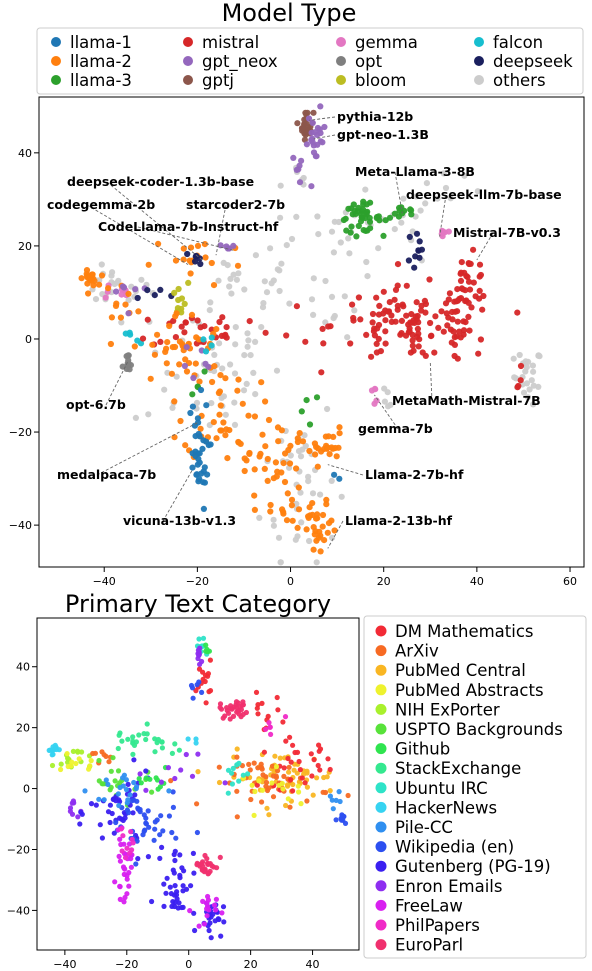 The image size is (592, 971). What do you see at coordinates (25, 153) in the screenshot?
I see `model-type-y-tick-label: 40` at bounding box center [25, 153].